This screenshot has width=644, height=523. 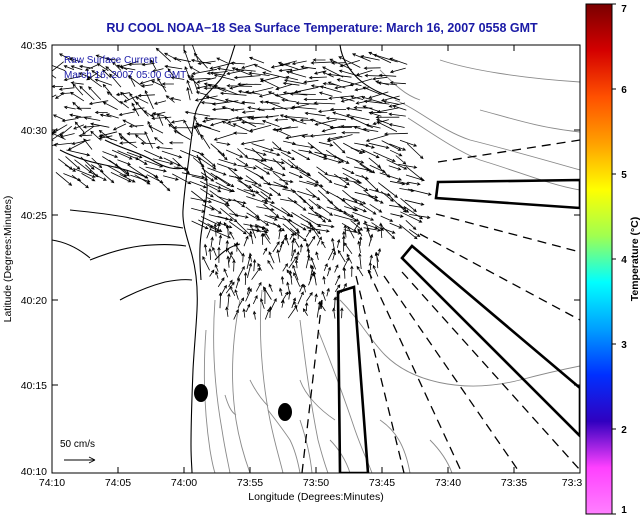 What do you see at coordinates (353, 379) in the screenshot?
I see `shipping-lane-south` at bounding box center [353, 379].